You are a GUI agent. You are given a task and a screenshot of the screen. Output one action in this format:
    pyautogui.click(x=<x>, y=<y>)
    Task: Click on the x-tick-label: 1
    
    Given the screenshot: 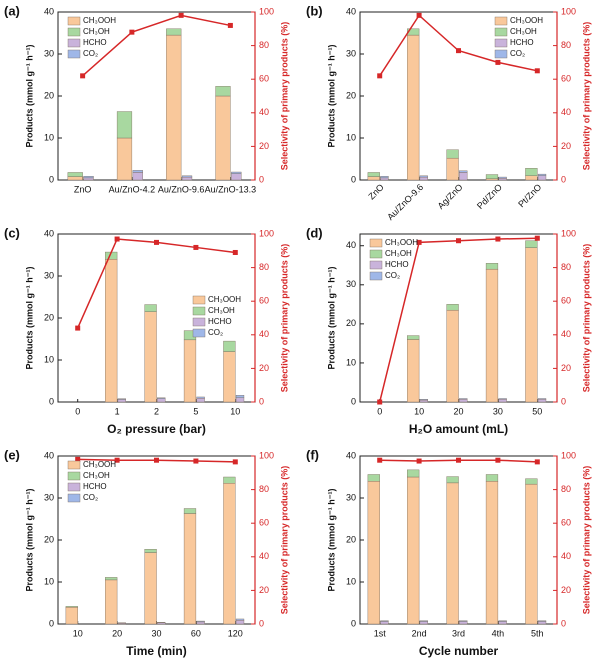 What is the action you would take?
    pyautogui.click(x=117, y=411)
    